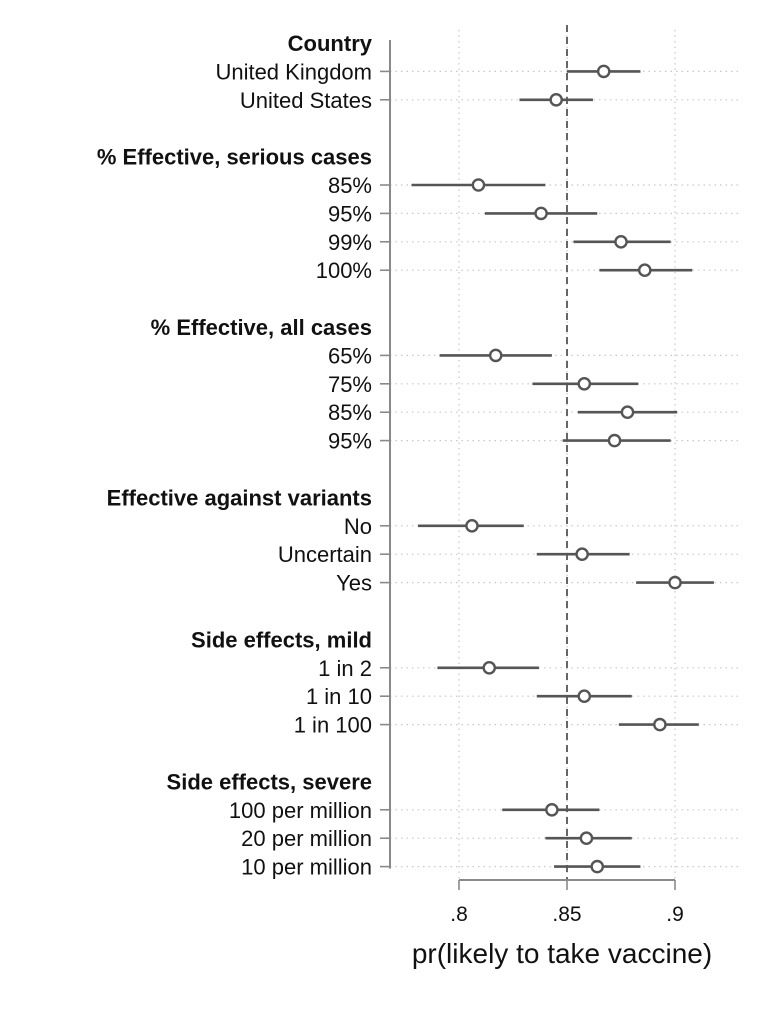 This screenshot has width=760, height=1014. I want to click on row-label: 75%, so click(350, 384).